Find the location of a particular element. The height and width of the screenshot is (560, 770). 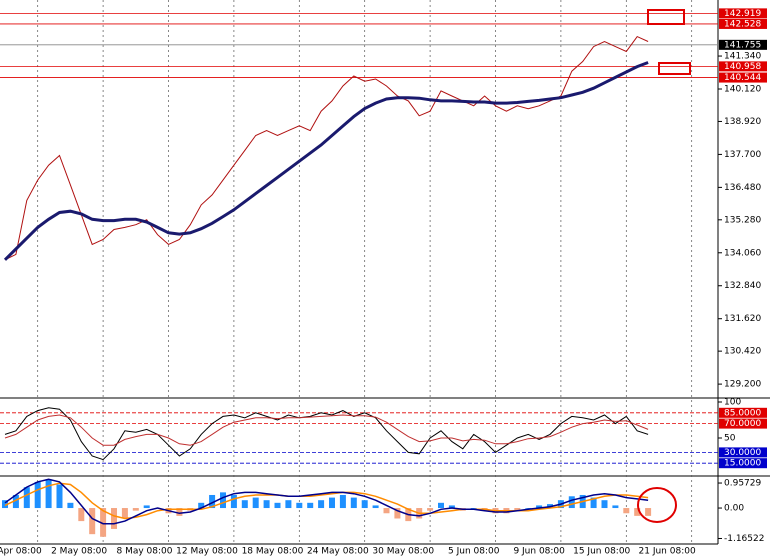

level-label: 15.0000 is located at coordinates (742, 464).